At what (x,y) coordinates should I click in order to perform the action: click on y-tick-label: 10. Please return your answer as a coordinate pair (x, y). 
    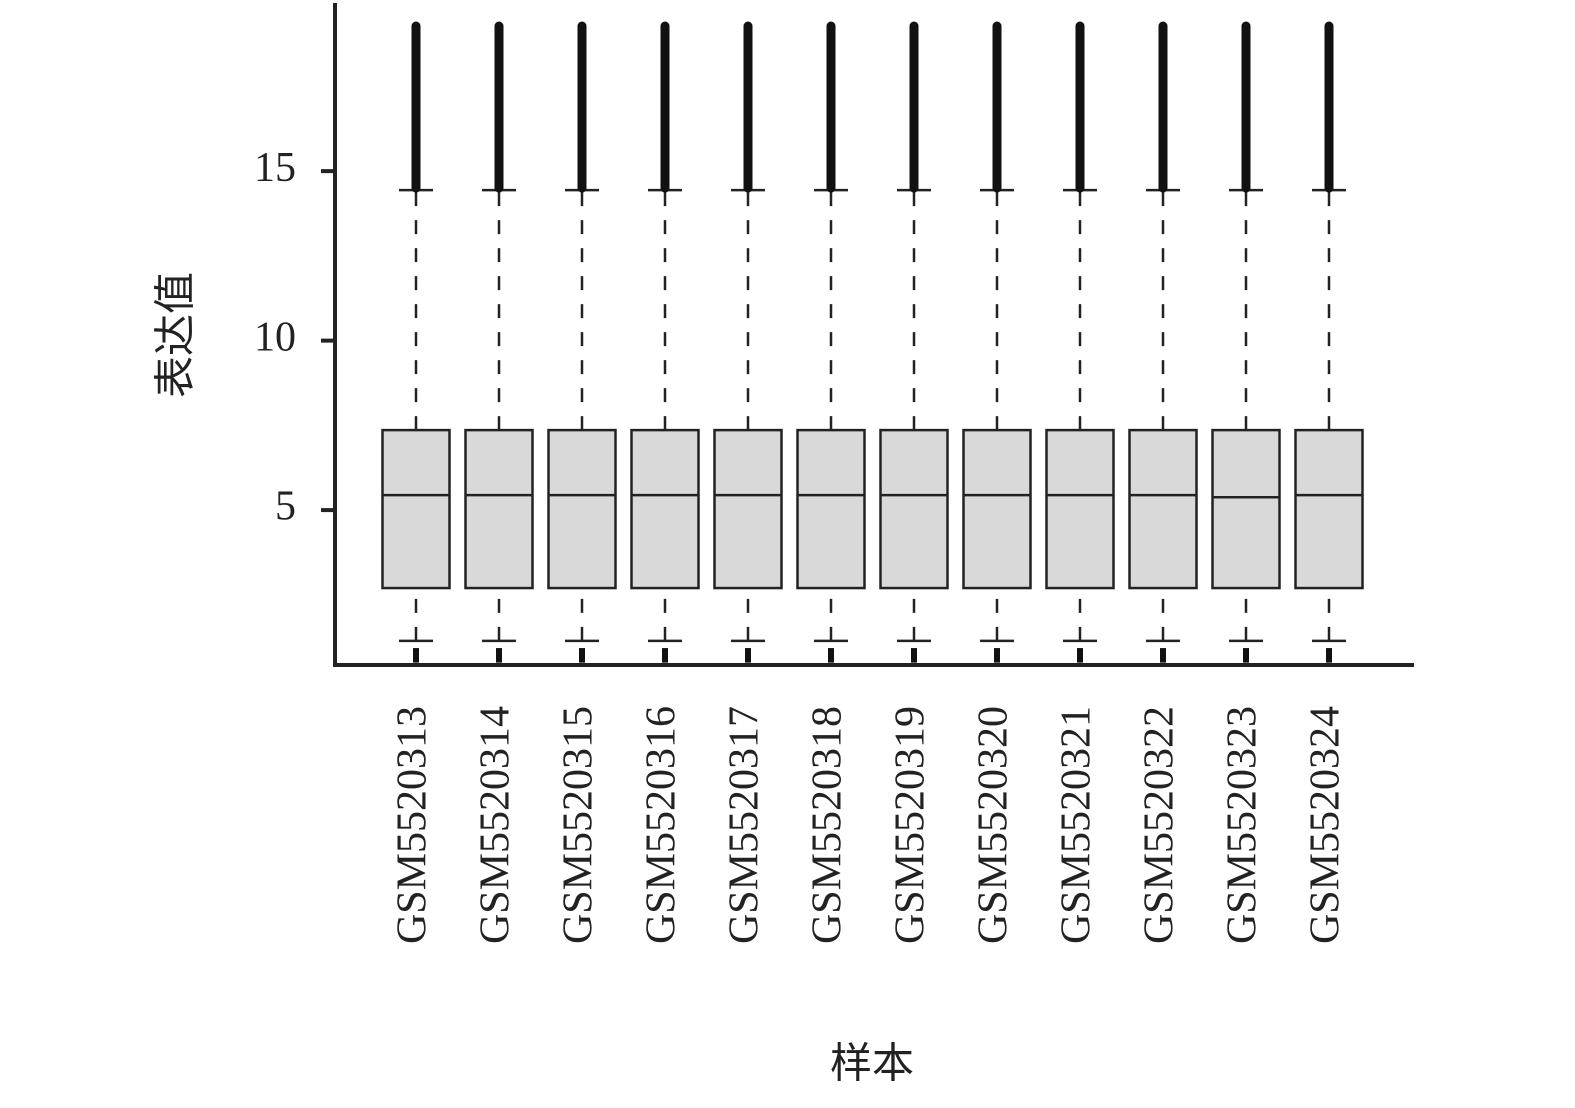
    Looking at the image, I should click on (275, 337).